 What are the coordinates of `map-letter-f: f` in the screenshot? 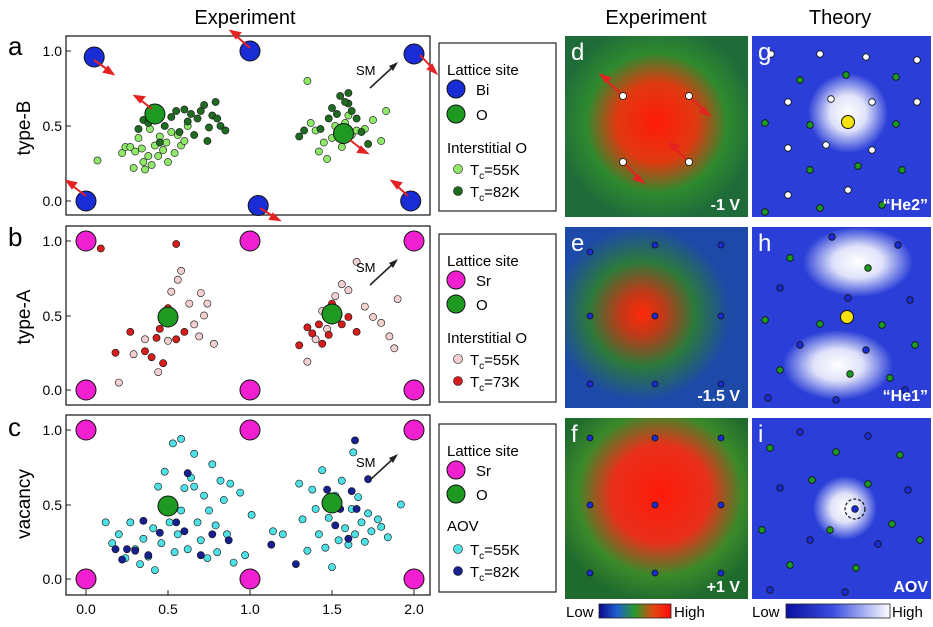 It's located at (574, 434).